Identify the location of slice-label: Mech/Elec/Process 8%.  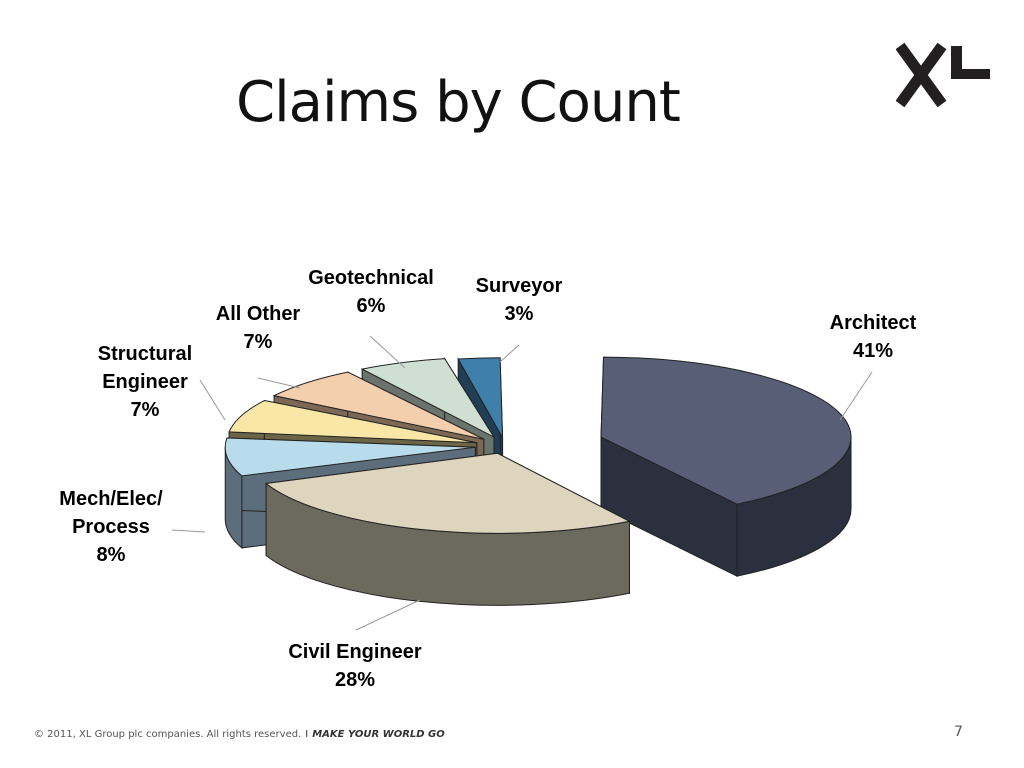
(111, 527).